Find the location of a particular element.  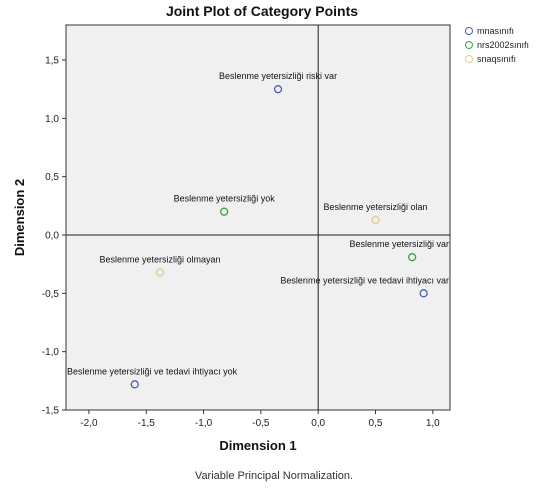

y-tick-label: 1,0 is located at coordinates (52, 119).